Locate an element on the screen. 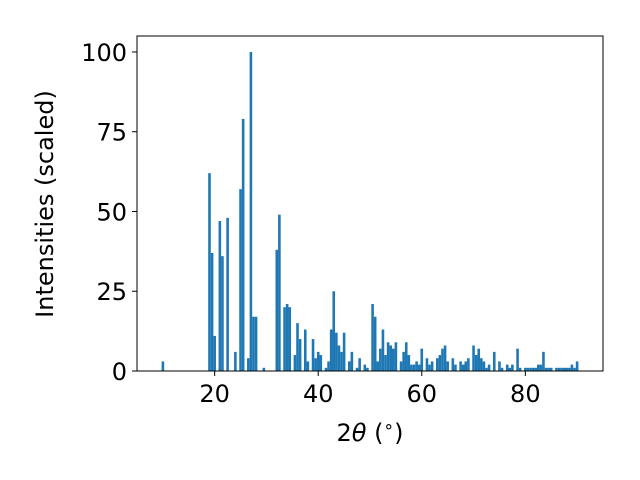 The image size is (640, 480). y-tick-label: 25 is located at coordinates (111, 292).